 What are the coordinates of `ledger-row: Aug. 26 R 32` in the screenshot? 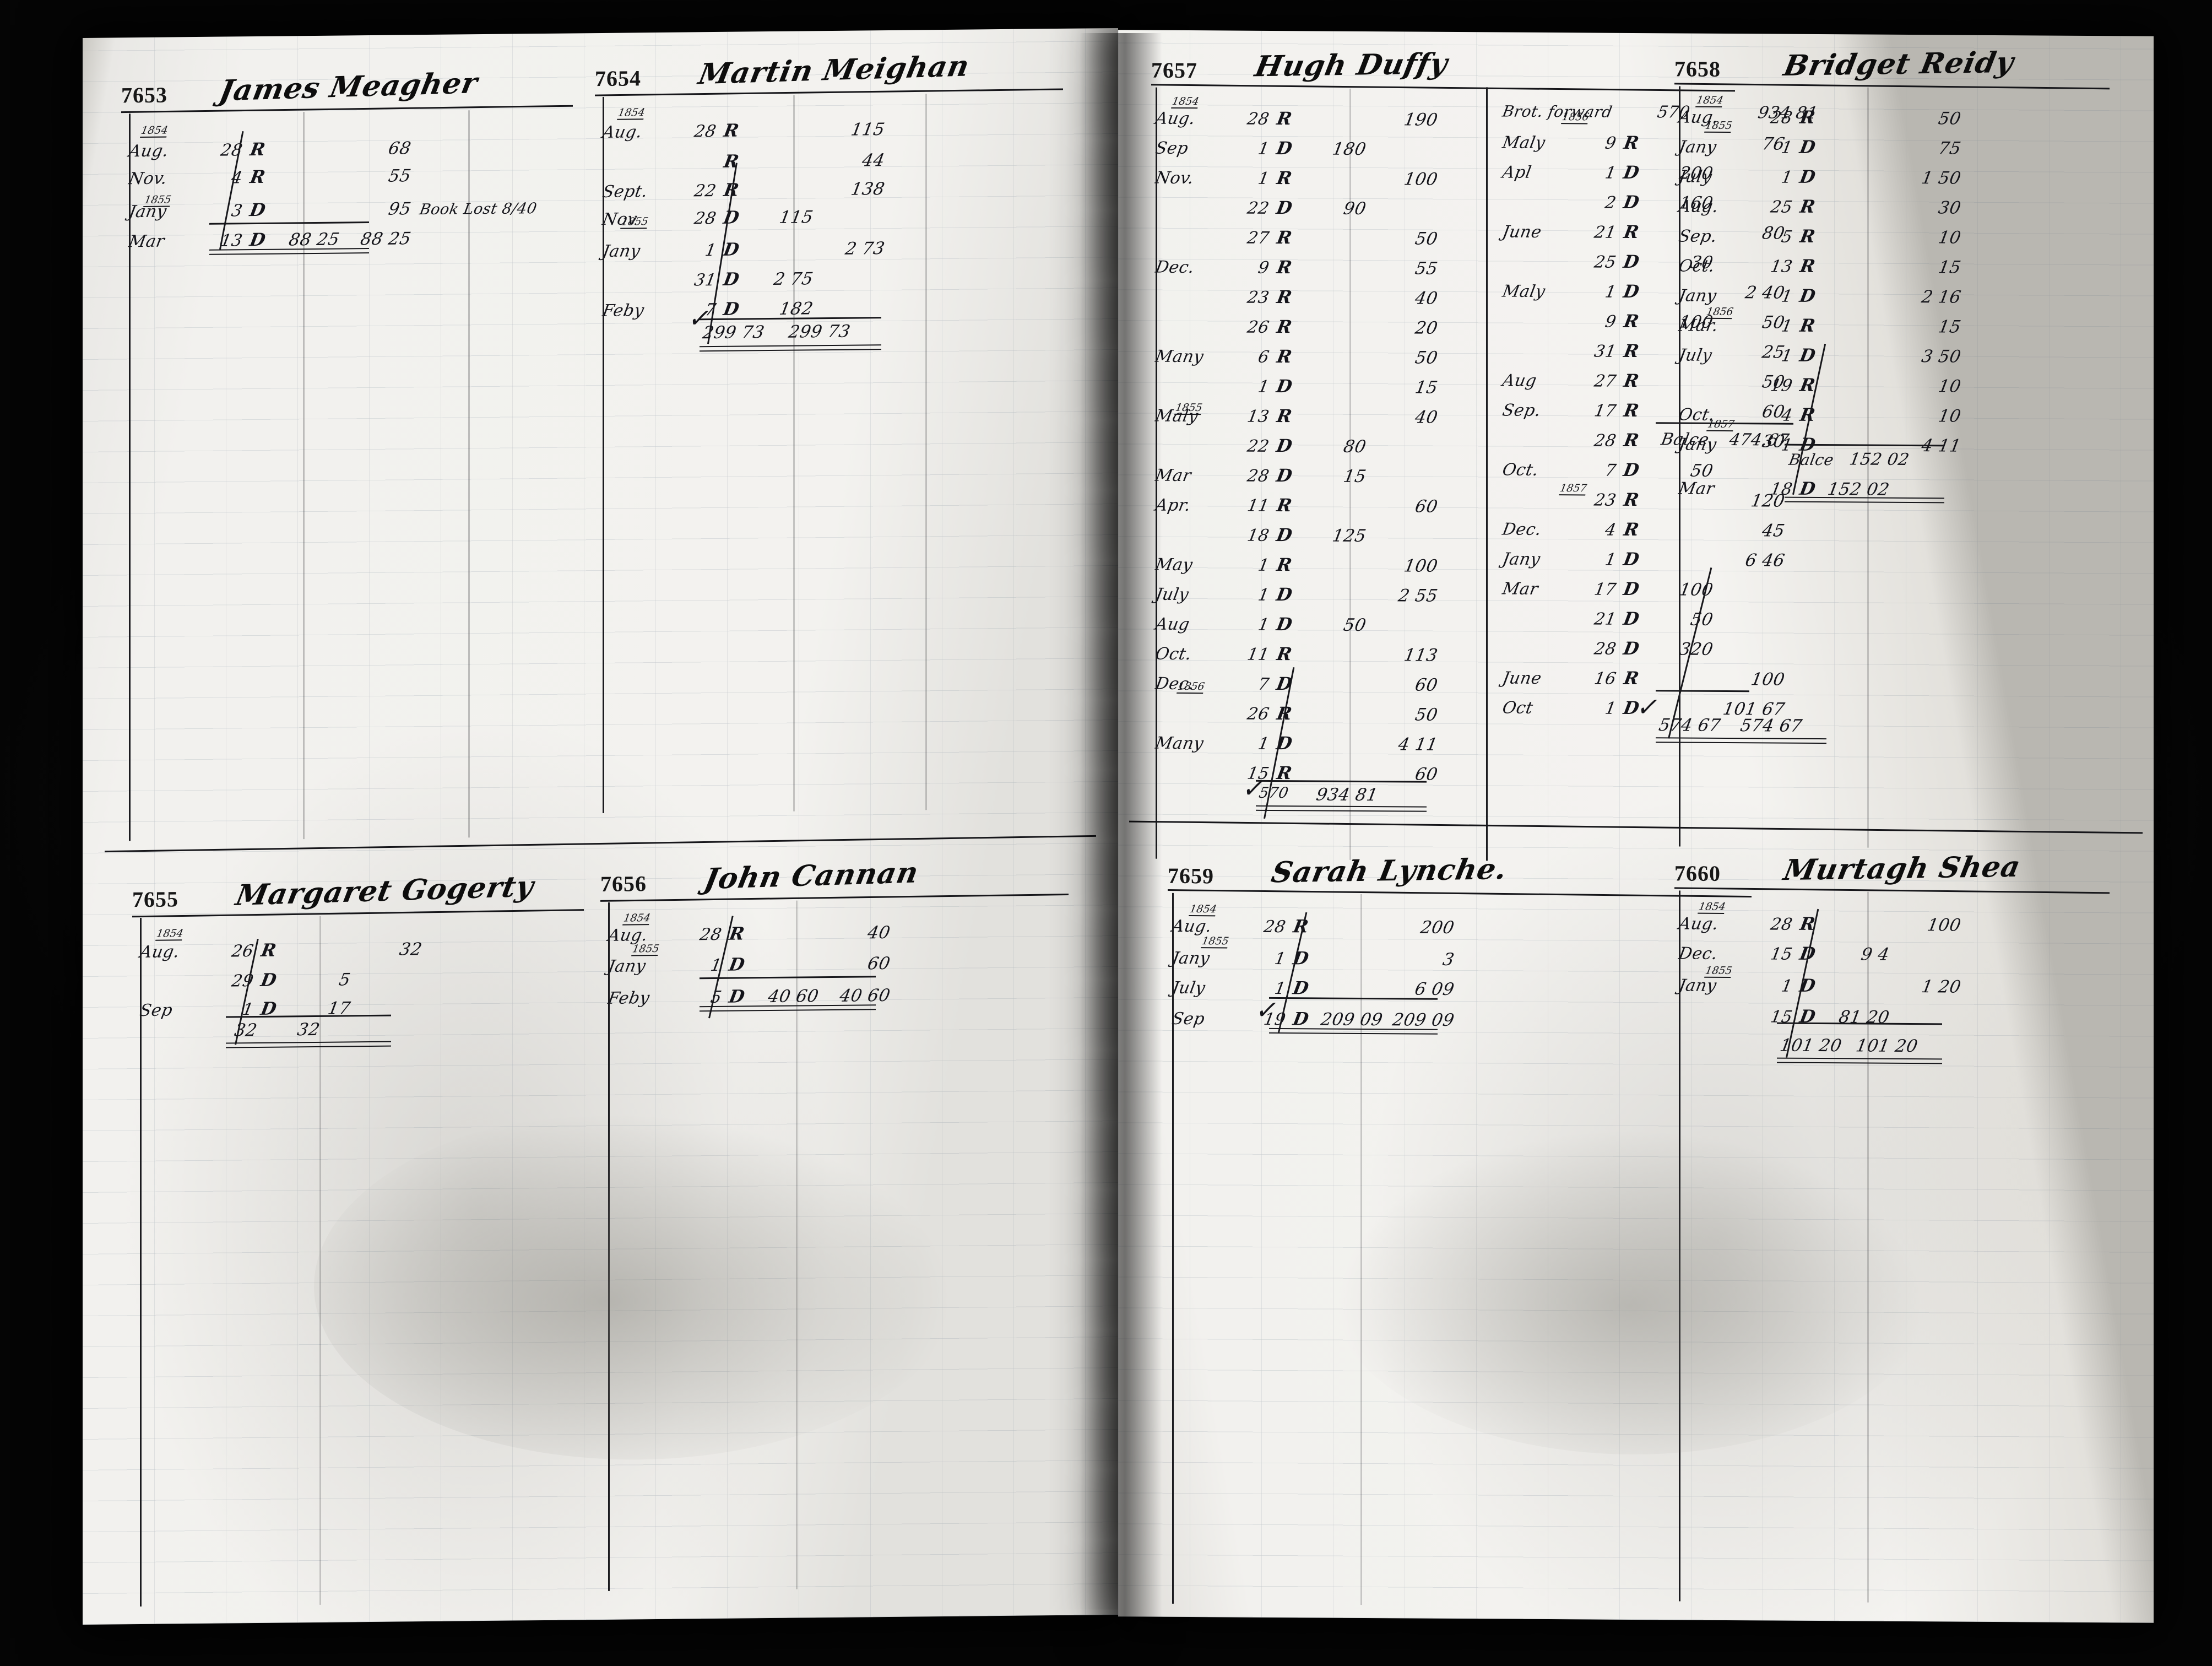 It's located at (281, 950).